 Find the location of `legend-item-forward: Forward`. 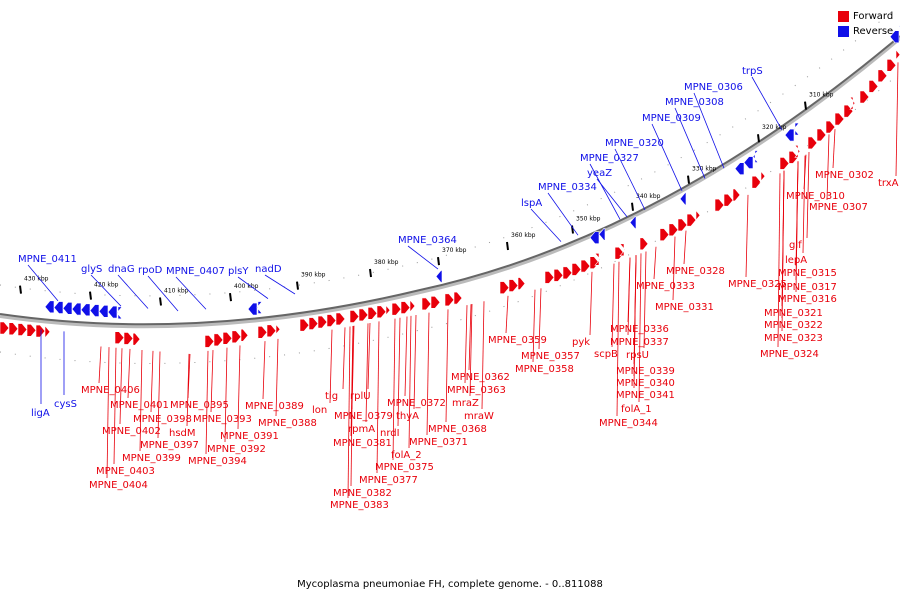

legend-item-forward: Forward is located at coordinates (869, 16).